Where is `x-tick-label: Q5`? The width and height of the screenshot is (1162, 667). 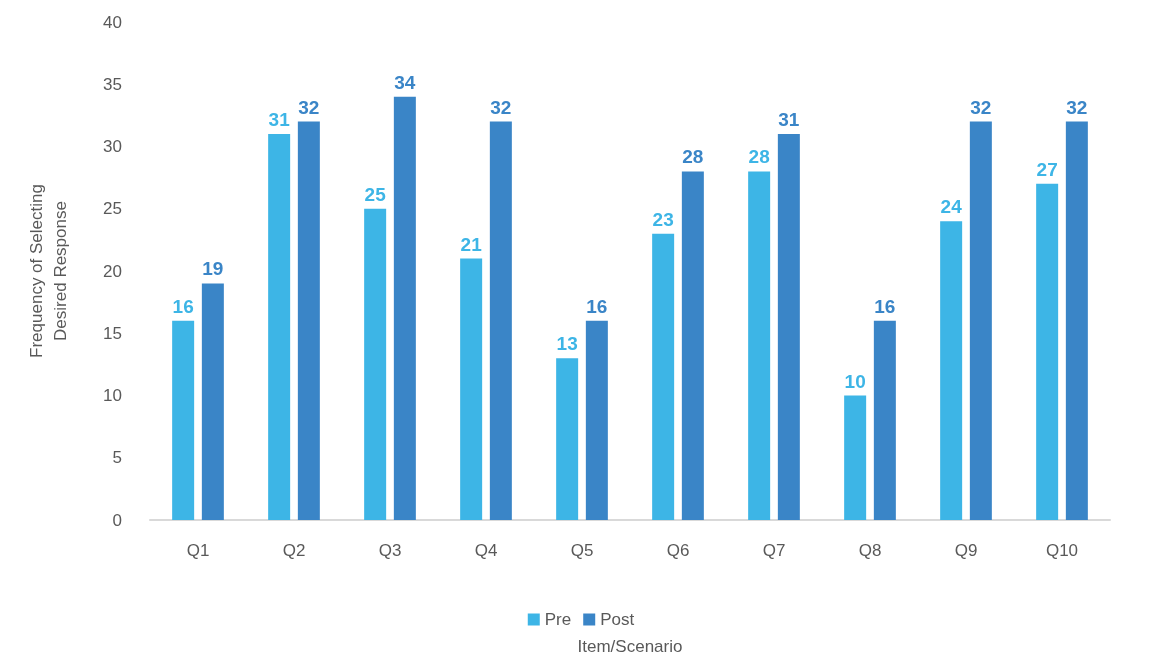
x-tick-label: Q5 is located at coordinates (582, 550).